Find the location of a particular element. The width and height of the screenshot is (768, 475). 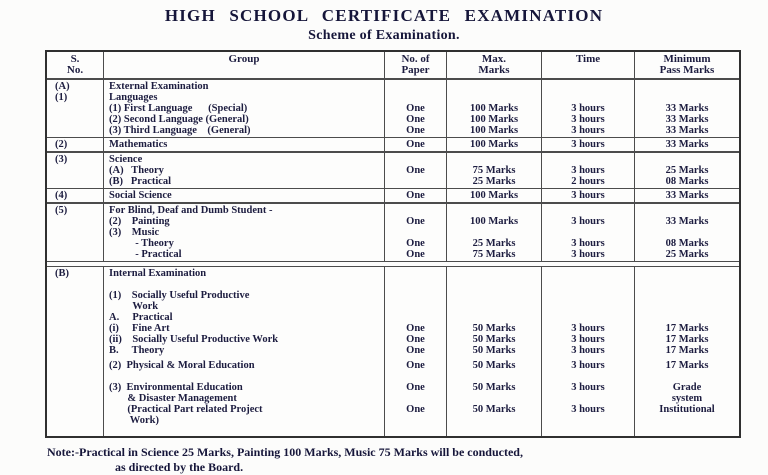

header-label: Paper is located at coordinates (415, 70).